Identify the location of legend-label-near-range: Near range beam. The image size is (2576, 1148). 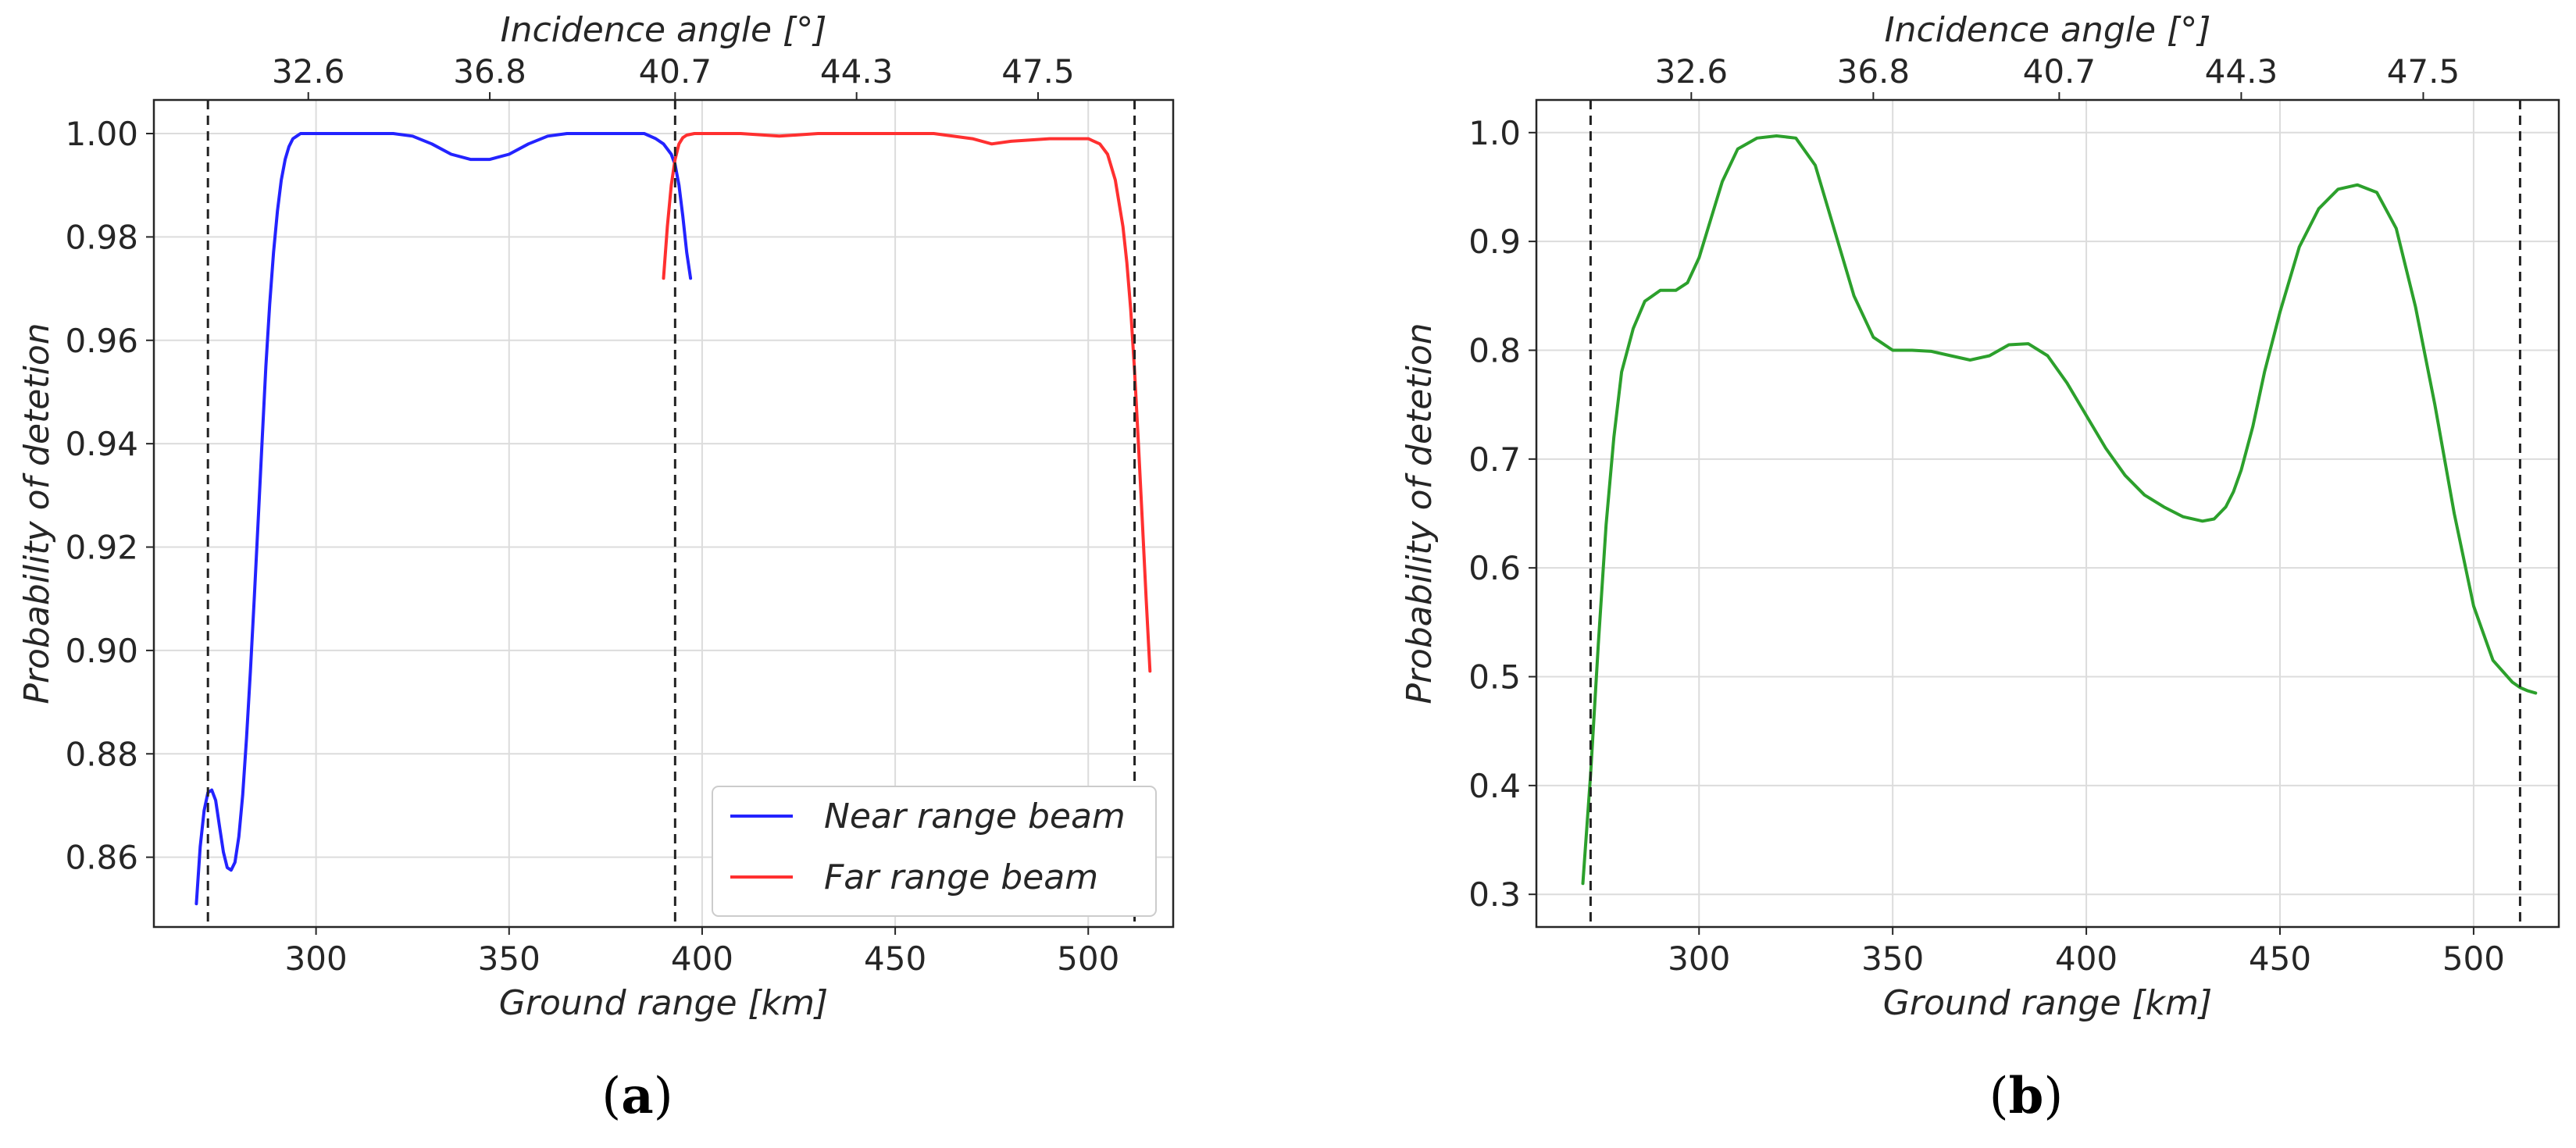
(975, 816).